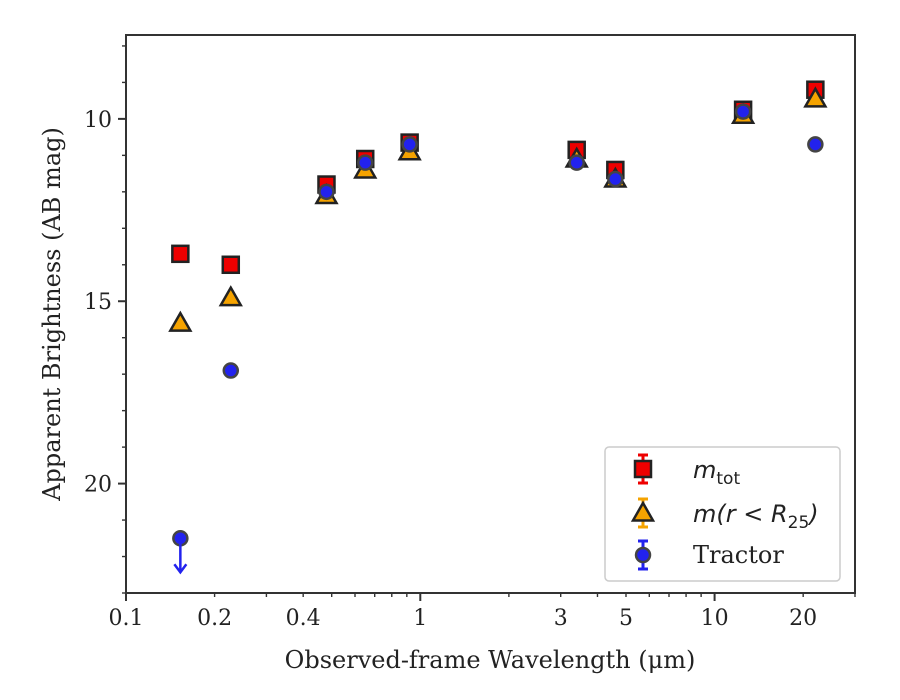 This screenshot has height=700, width=900. Describe the element at coordinates (490, 660) in the screenshot. I see `x-axis-label: Observed-frame Wavelength (μm)` at that location.